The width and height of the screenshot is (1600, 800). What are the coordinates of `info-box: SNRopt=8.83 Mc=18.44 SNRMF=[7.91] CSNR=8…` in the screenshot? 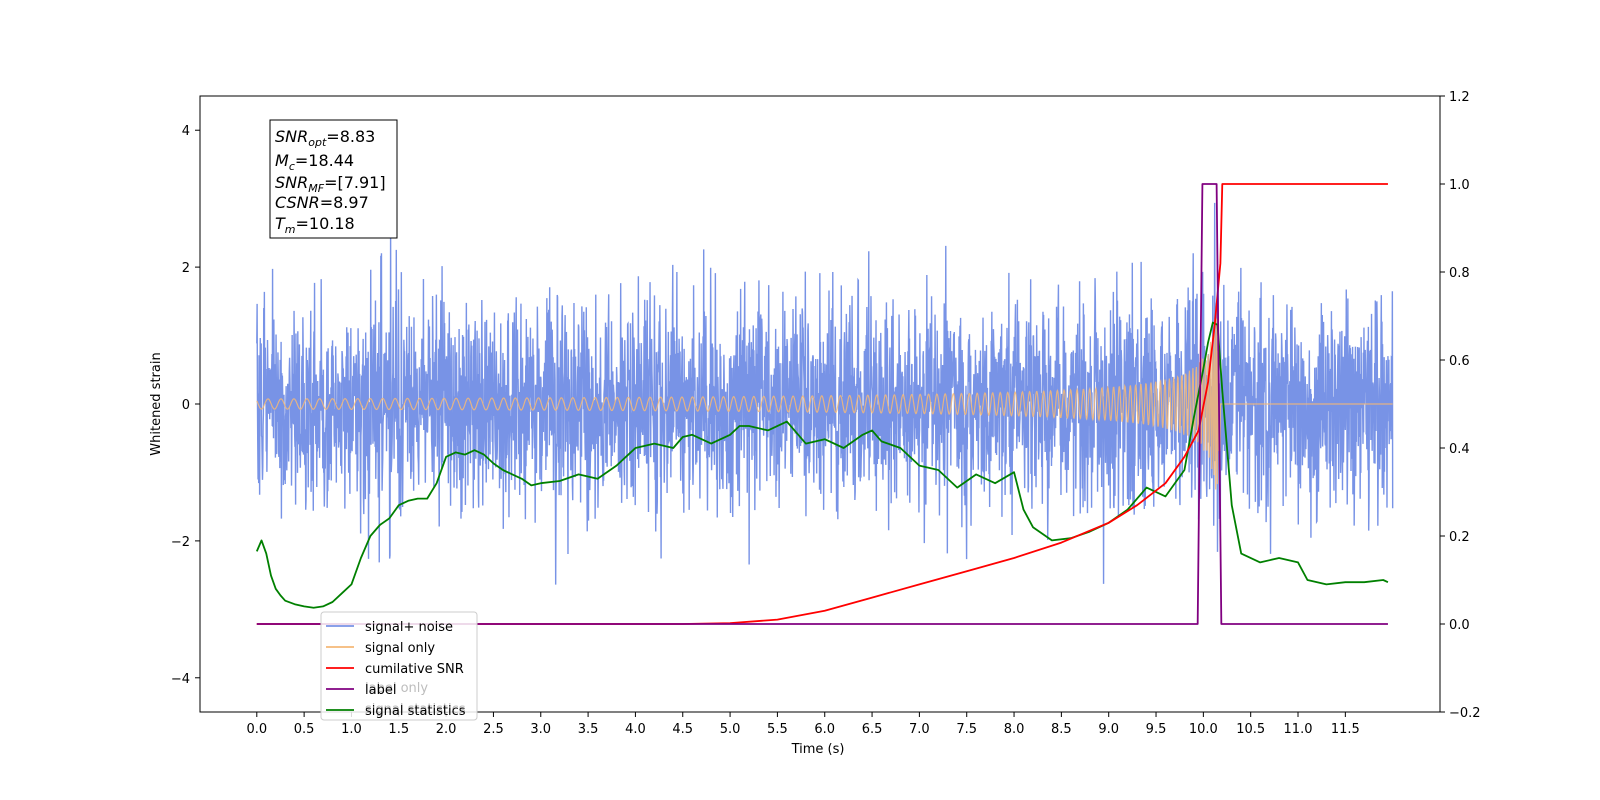 It's located at (333, 179).